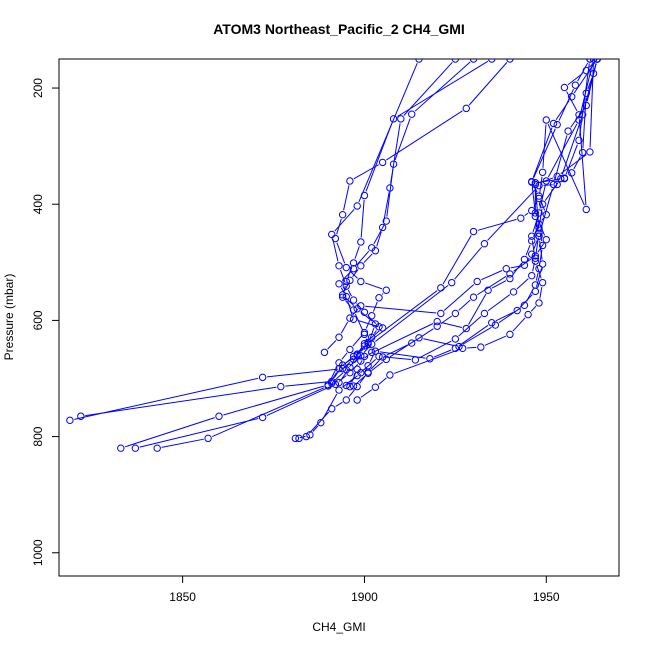  Describe the element at coordinates (546, 597) in the screenshot. I see `x-tick-label: 1950` at that location.